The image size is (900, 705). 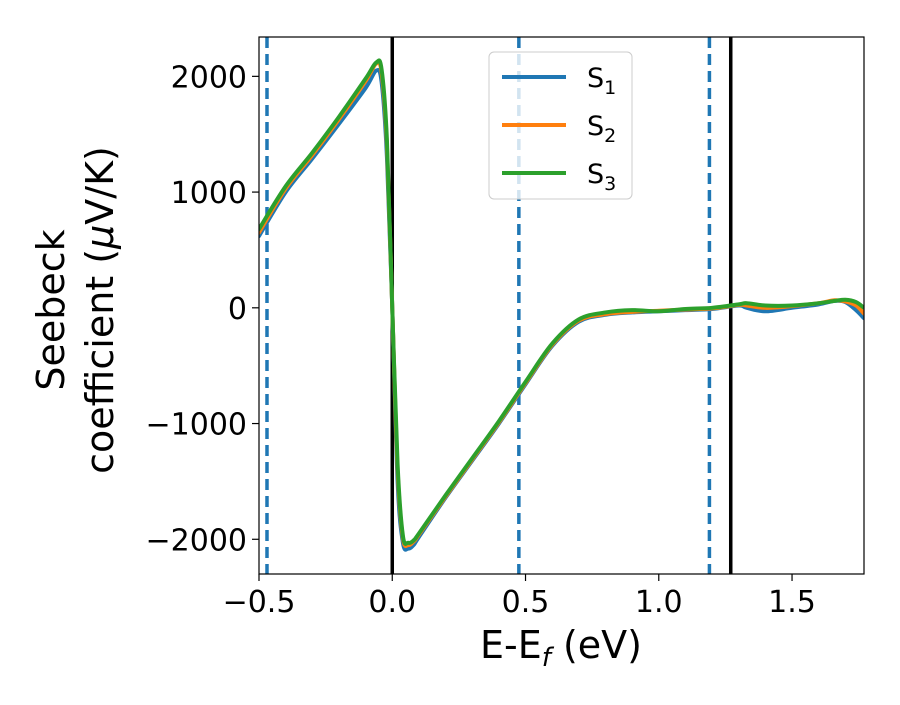 What do you see at coordinates (792, 602) in the screenshot?
I see `x-tick-label: 1.5` at bounding box center [792, 602].